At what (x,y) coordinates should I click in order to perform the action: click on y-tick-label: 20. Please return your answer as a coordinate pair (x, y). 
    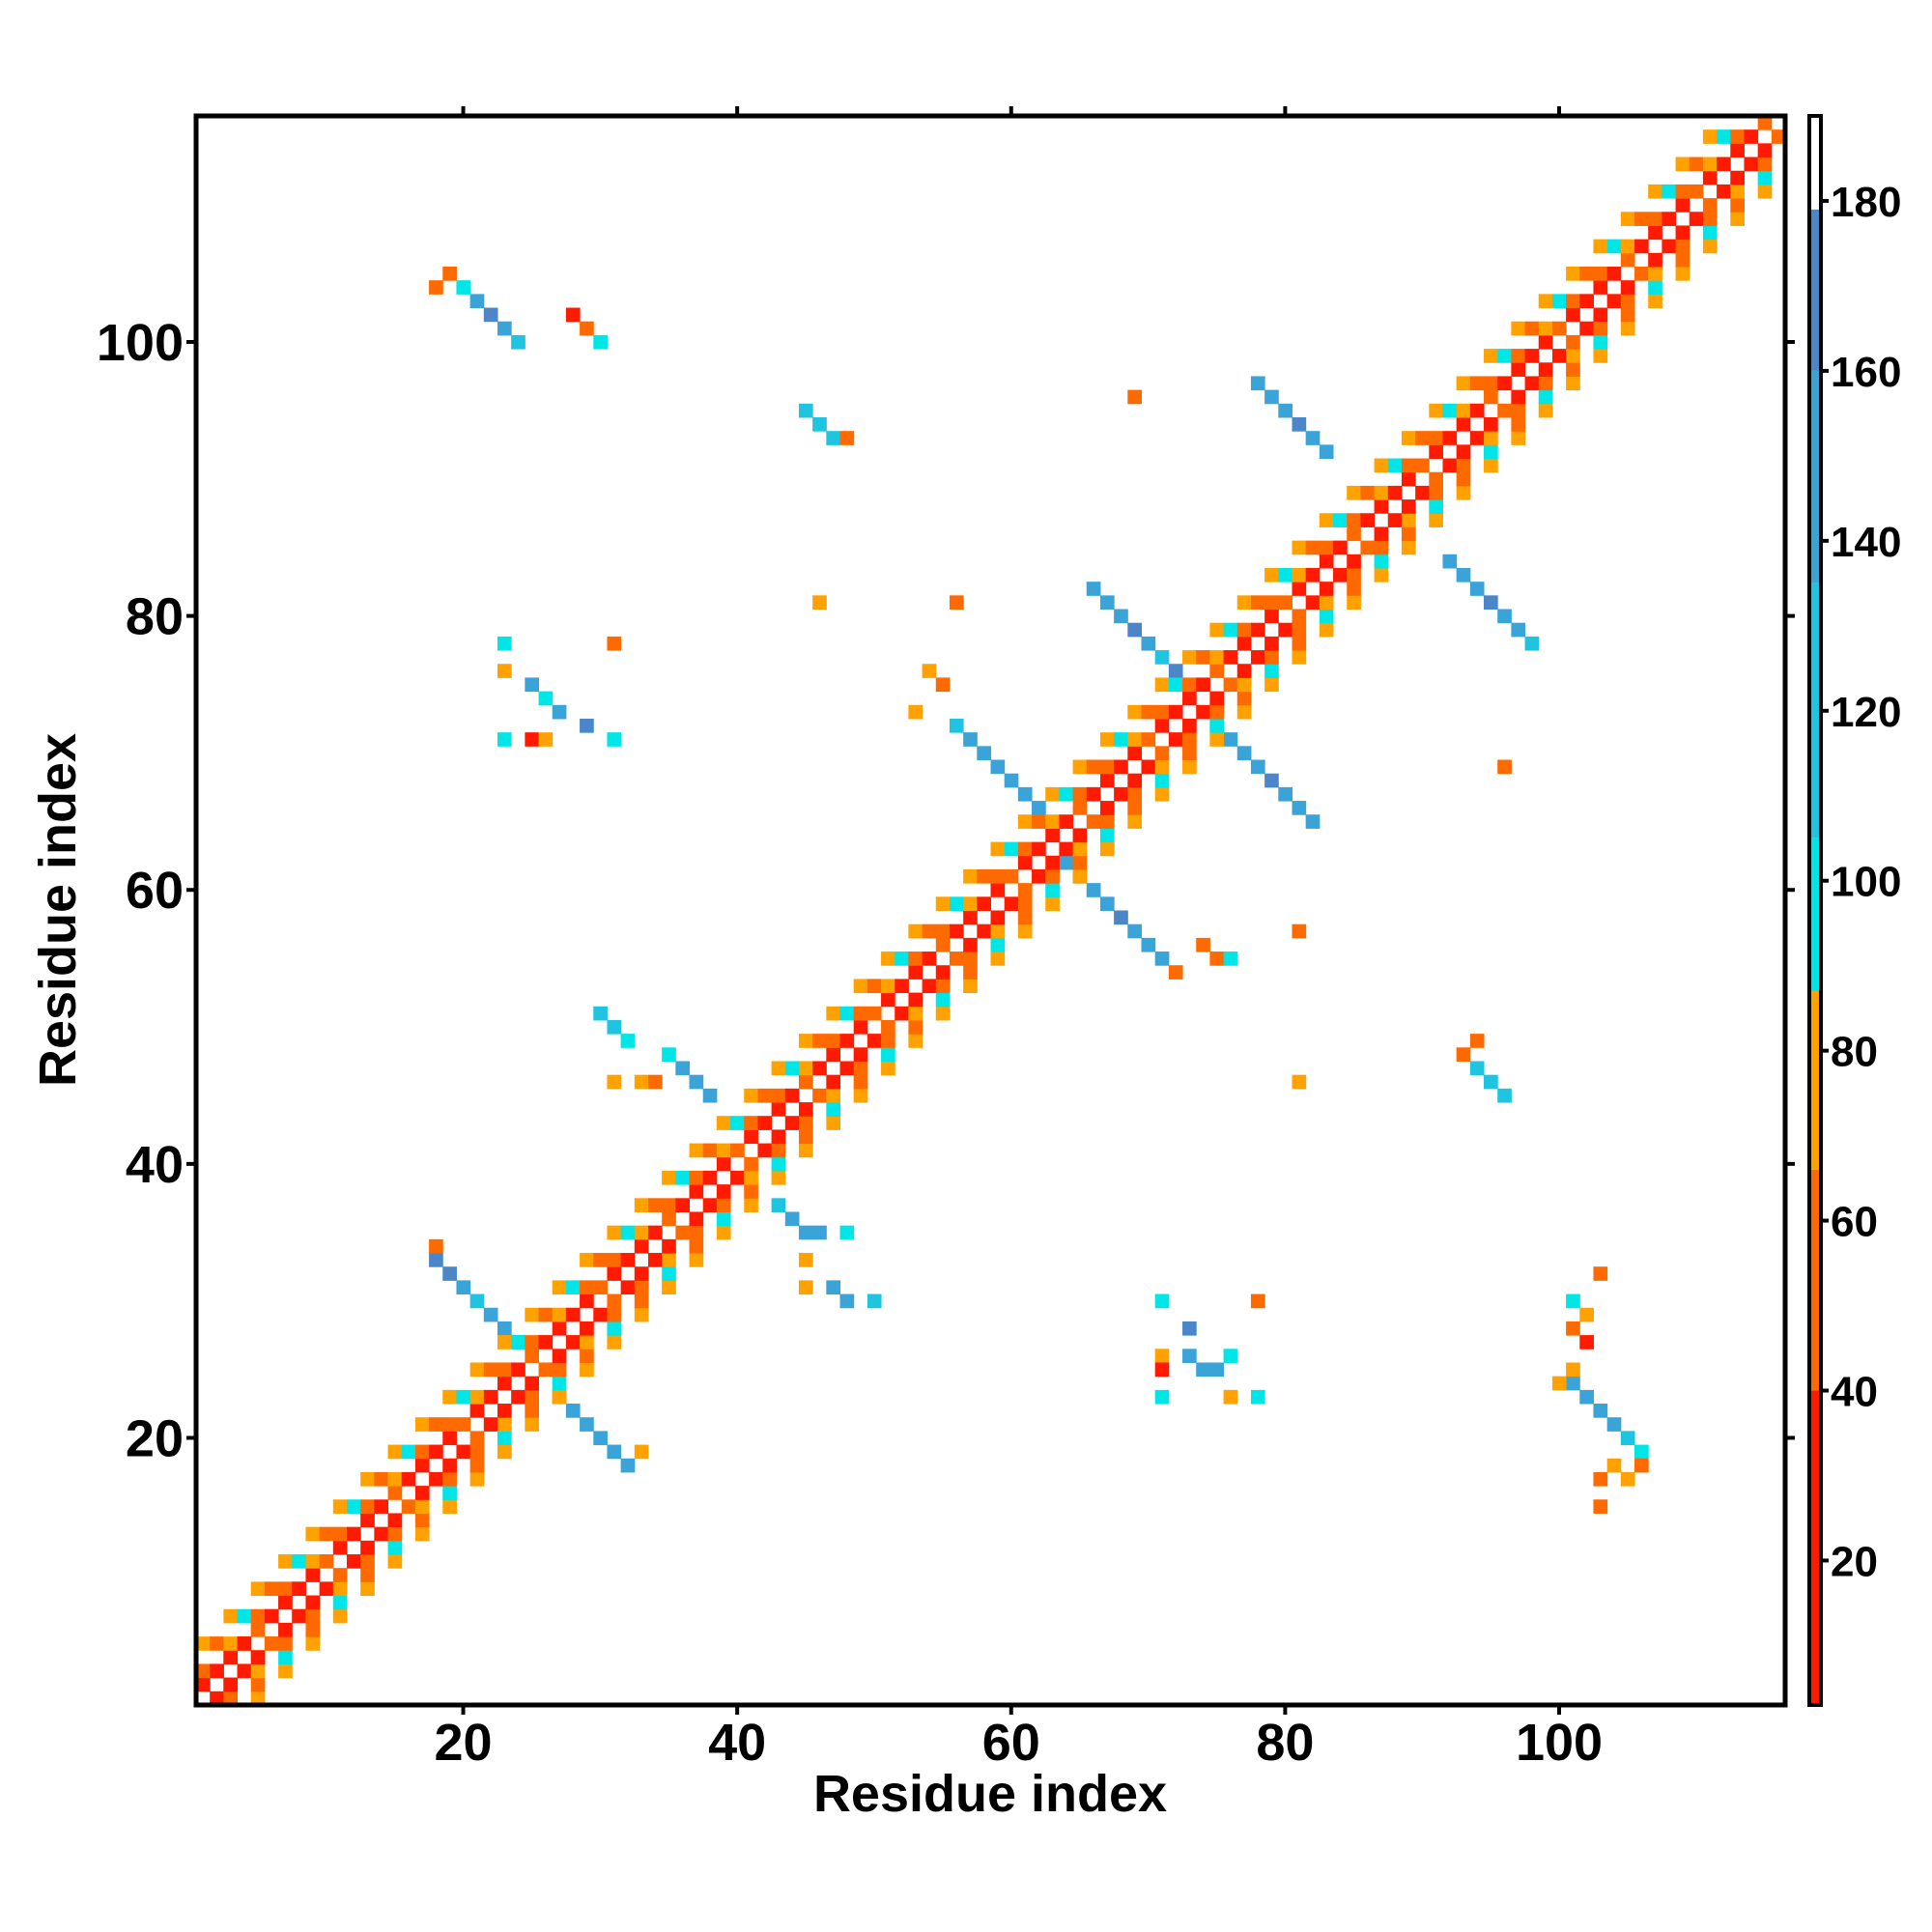
    Looking at the image, I should click on (155, 1438).